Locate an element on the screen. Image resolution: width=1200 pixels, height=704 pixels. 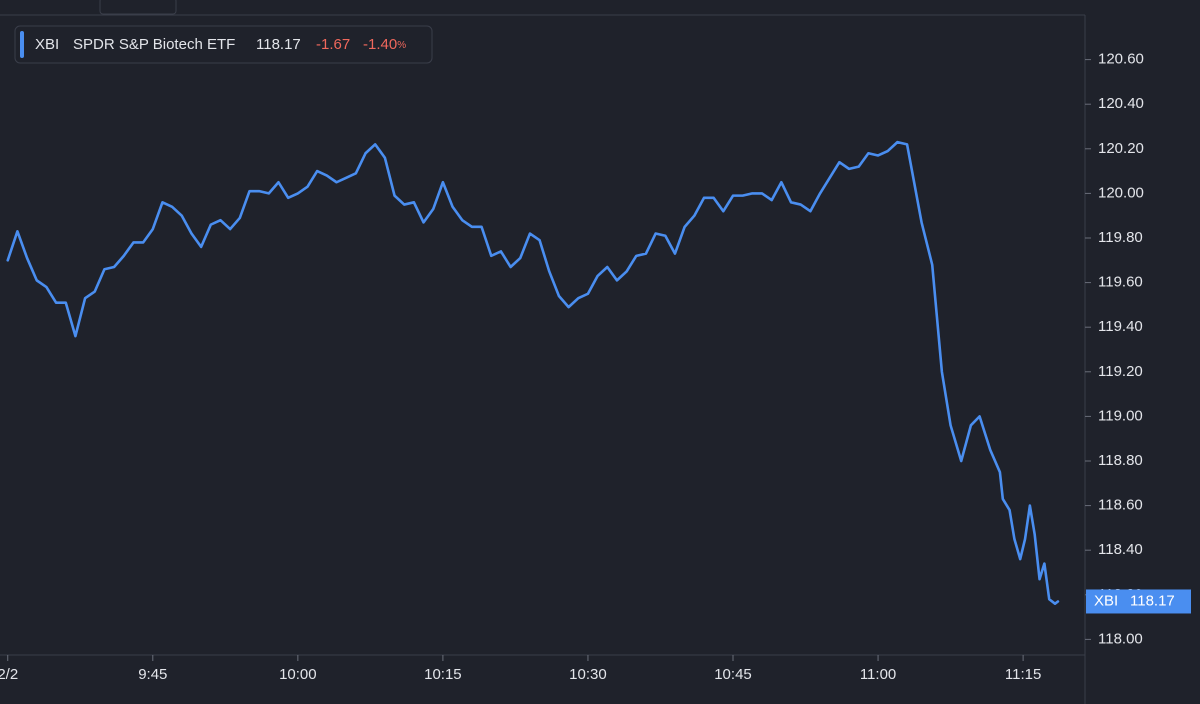
legend-change: -1.67 is located at coordinates (333, 44).